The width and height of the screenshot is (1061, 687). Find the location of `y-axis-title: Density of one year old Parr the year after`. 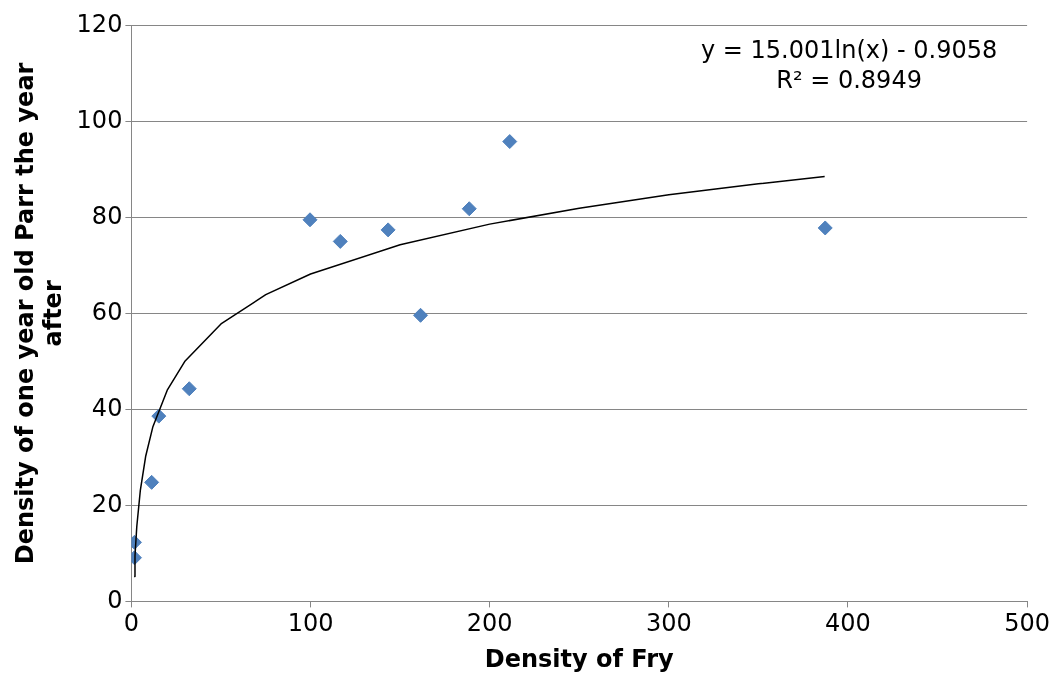

y-axis-title: Density of one year old Parr the year after is located at coordinates (39, 313).